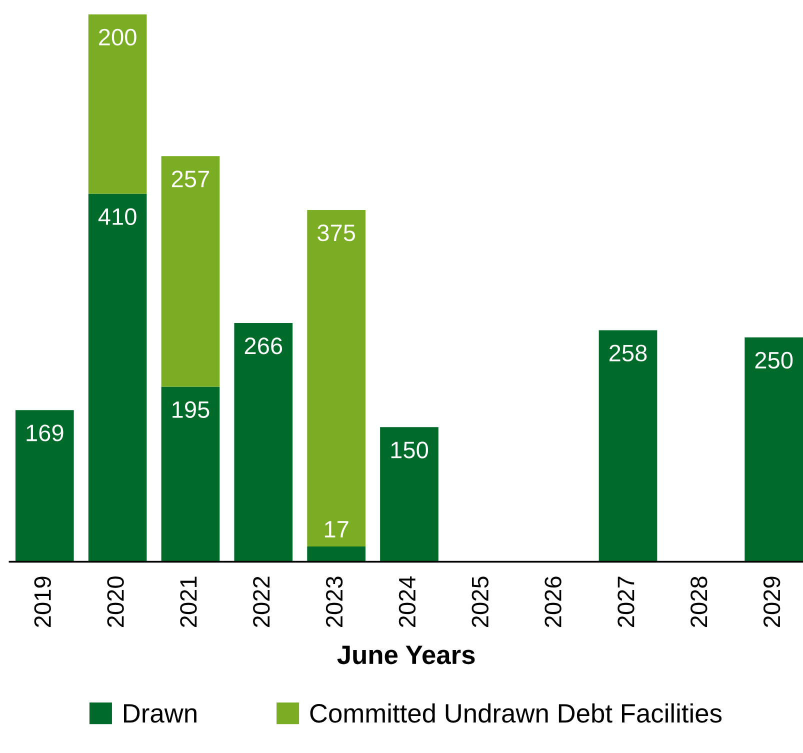 The height and width of the screenshot is (753, 803). What do you see at coordinates (115, 601) in the screenshot?
I see `x-tick-label: 2020` at bounding box center [115, 601].